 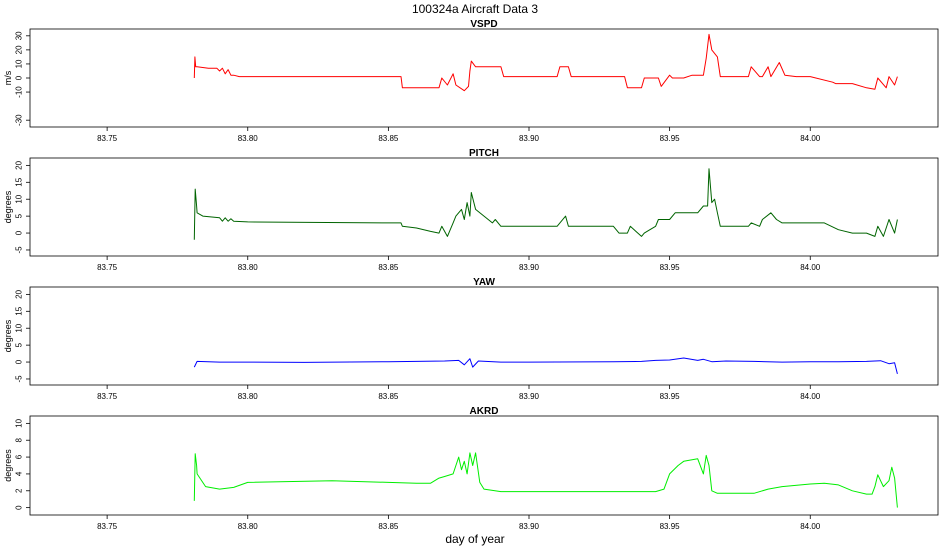 I want to click on figure-title: 100324a Aircraft Data 3, so click(x=475, y=9).